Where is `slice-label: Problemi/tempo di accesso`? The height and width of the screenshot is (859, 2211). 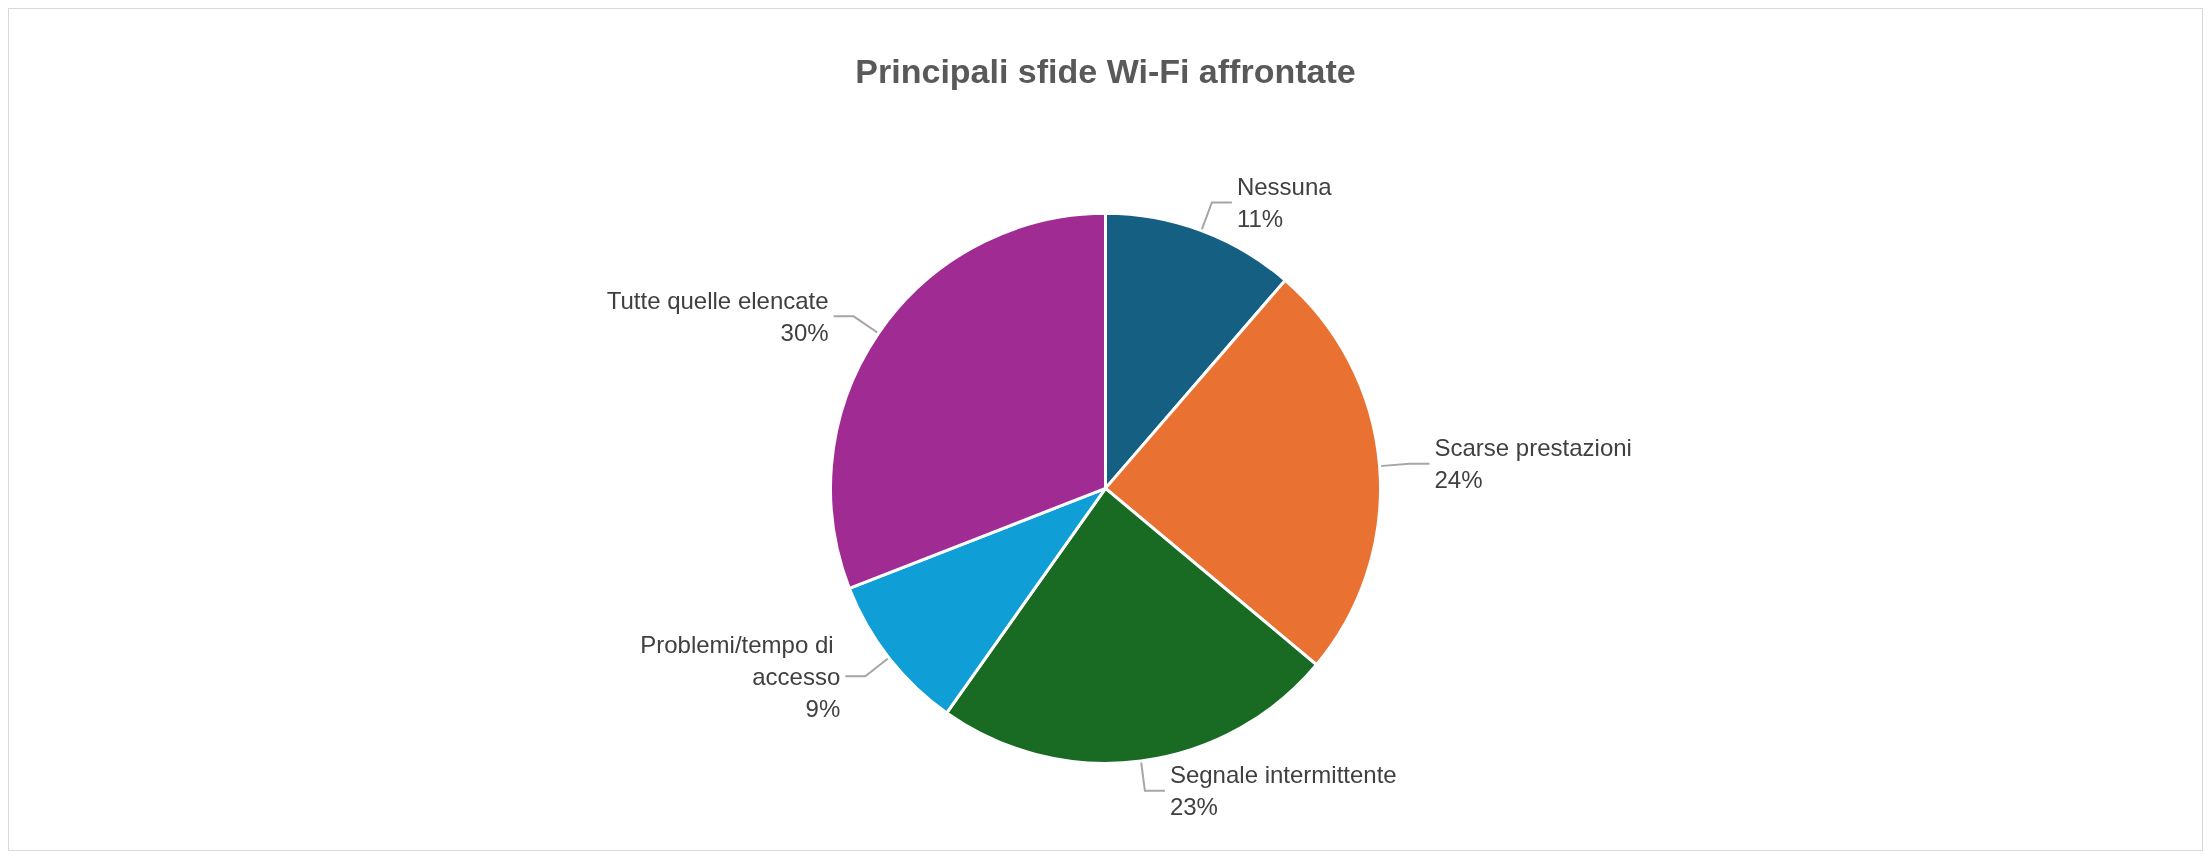
slice-label: Problemi/tempo di accesso is located at coordinates (740, 660).